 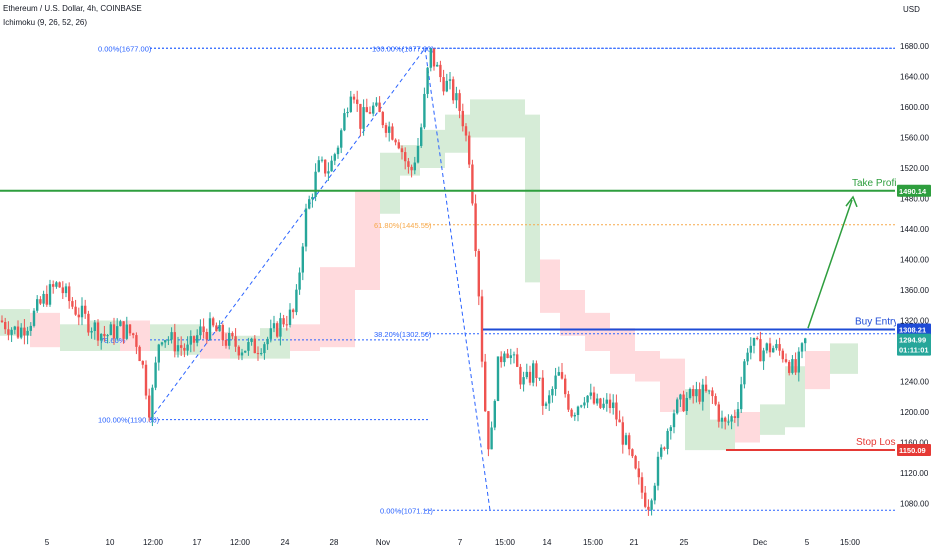 I want to click on x-tick-label: 15:00, so click(x=850, y=542).